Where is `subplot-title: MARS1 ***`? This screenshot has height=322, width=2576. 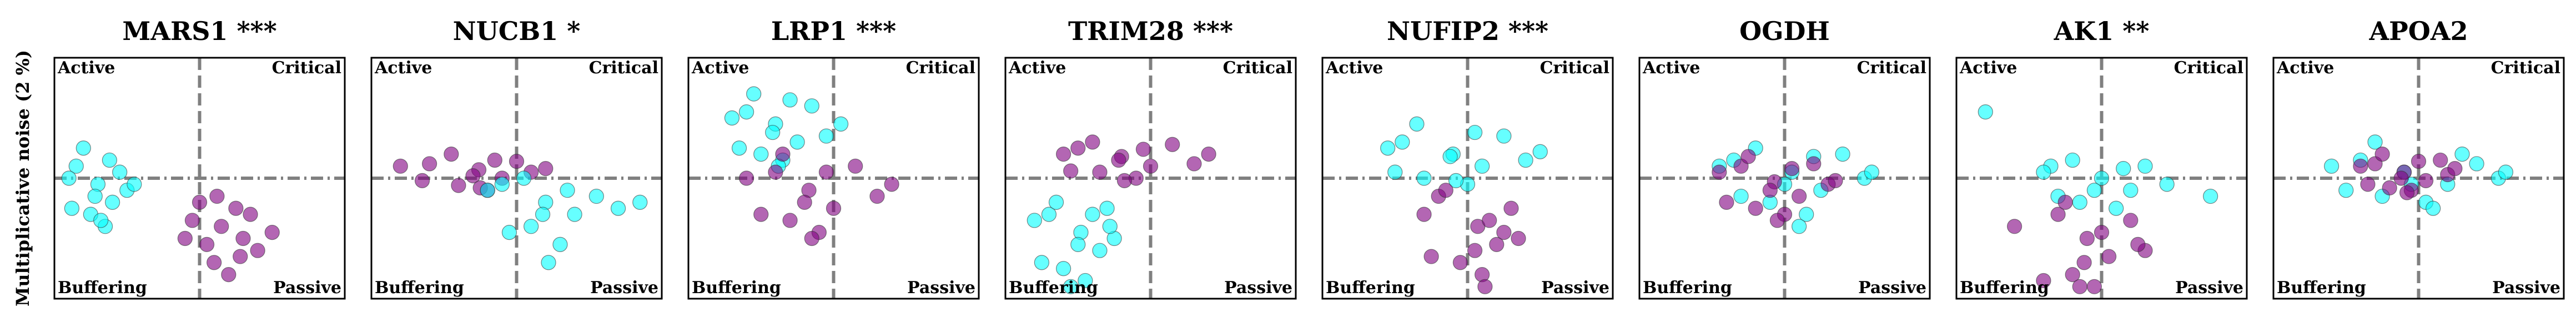 subplot-title: MARS1 *** is located at coordinates (199, 31).